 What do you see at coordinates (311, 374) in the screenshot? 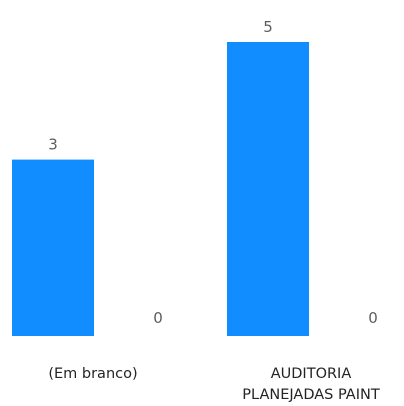
I see `category-label-1-line-0: AUDITORIA` at bounding box center [311, 374].